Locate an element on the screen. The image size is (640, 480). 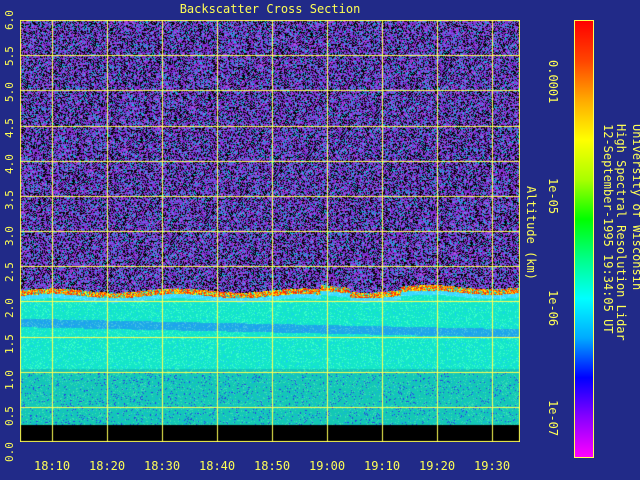
x-tick-label: 18:40 is located at coordinates (217, 466).